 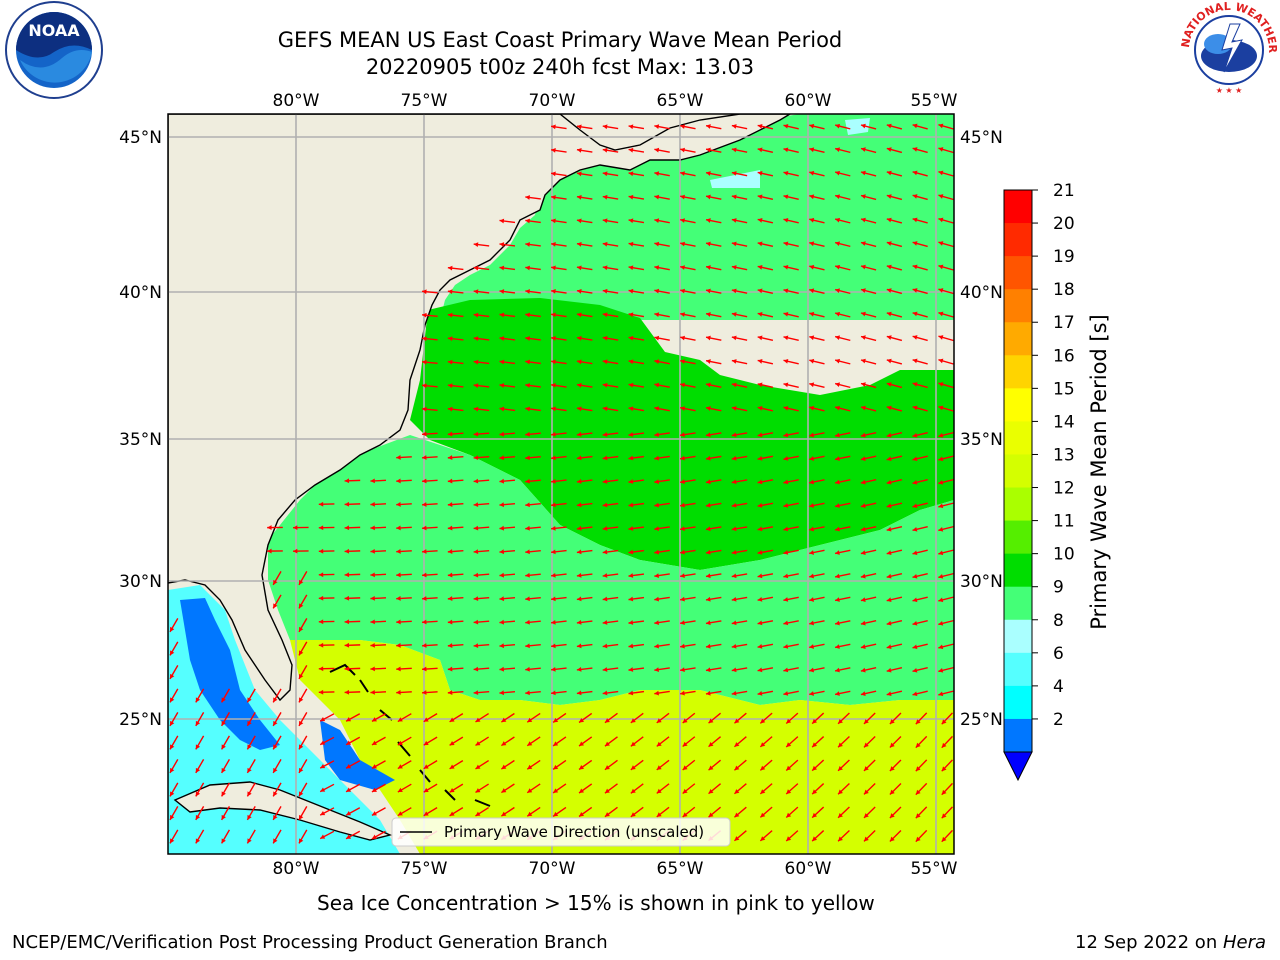 What do you see at coordinates (54, 30) in the screenshot?
I see `noaa-logo-text: NOAA` at bounding box center [54, 30].